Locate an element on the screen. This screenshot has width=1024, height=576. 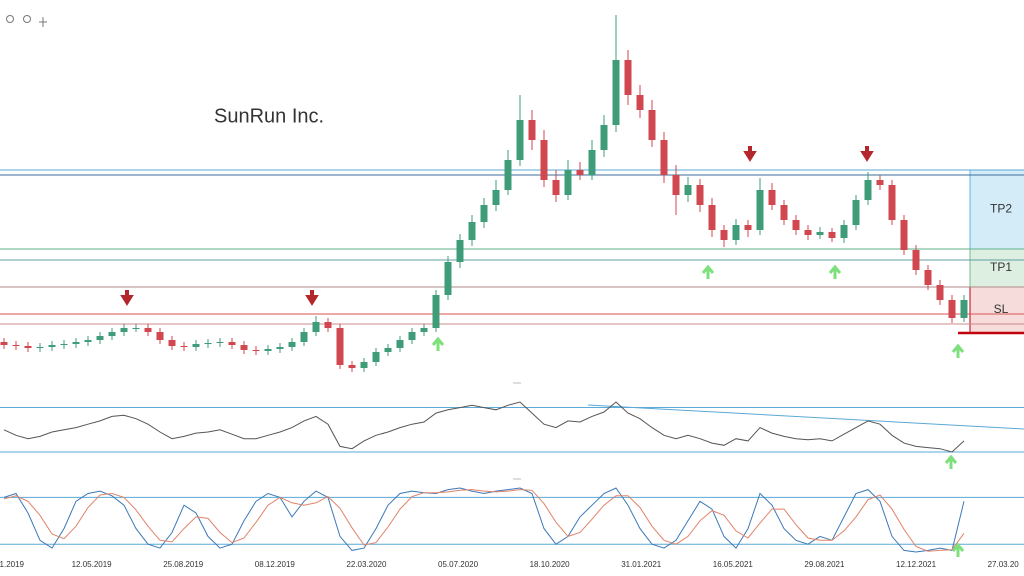
trend-line is located at coordinates (805, 417).